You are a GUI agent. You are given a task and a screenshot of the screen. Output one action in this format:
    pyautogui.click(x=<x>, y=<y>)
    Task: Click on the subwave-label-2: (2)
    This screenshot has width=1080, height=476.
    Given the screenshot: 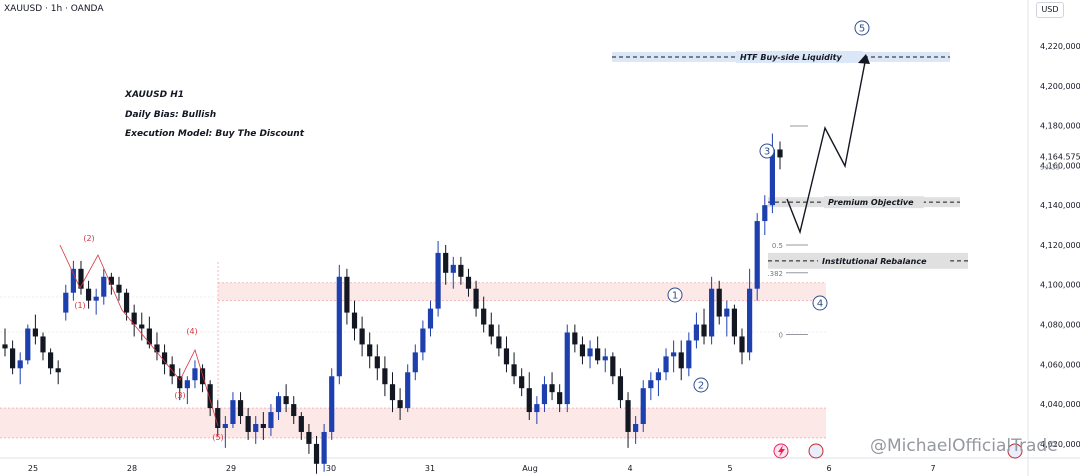 What is the action you would take?
    pyautogui.click(x=88, y=238)
    